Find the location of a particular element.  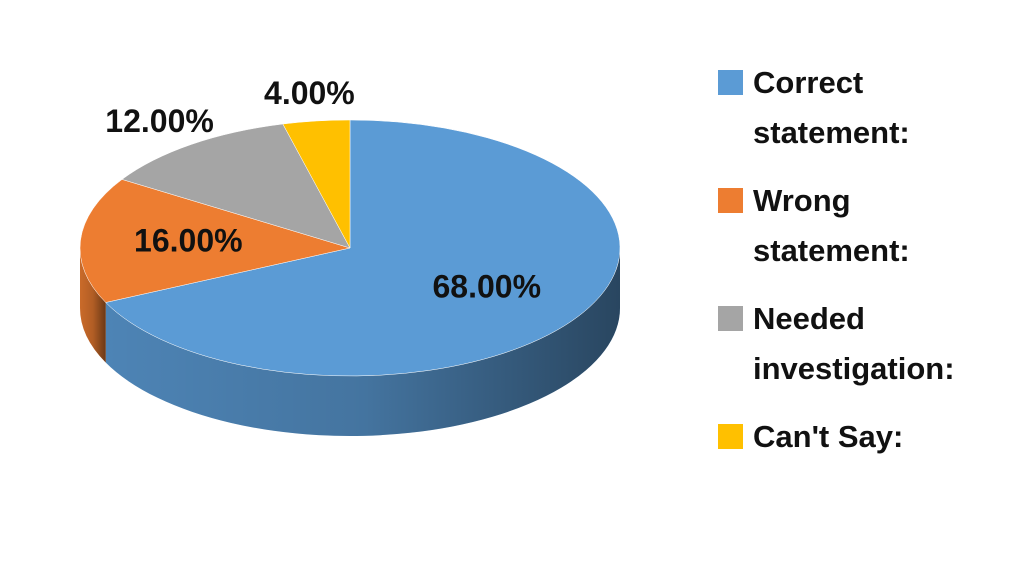

legend-item: Needed investigation: is located at coordinates (868, 344).